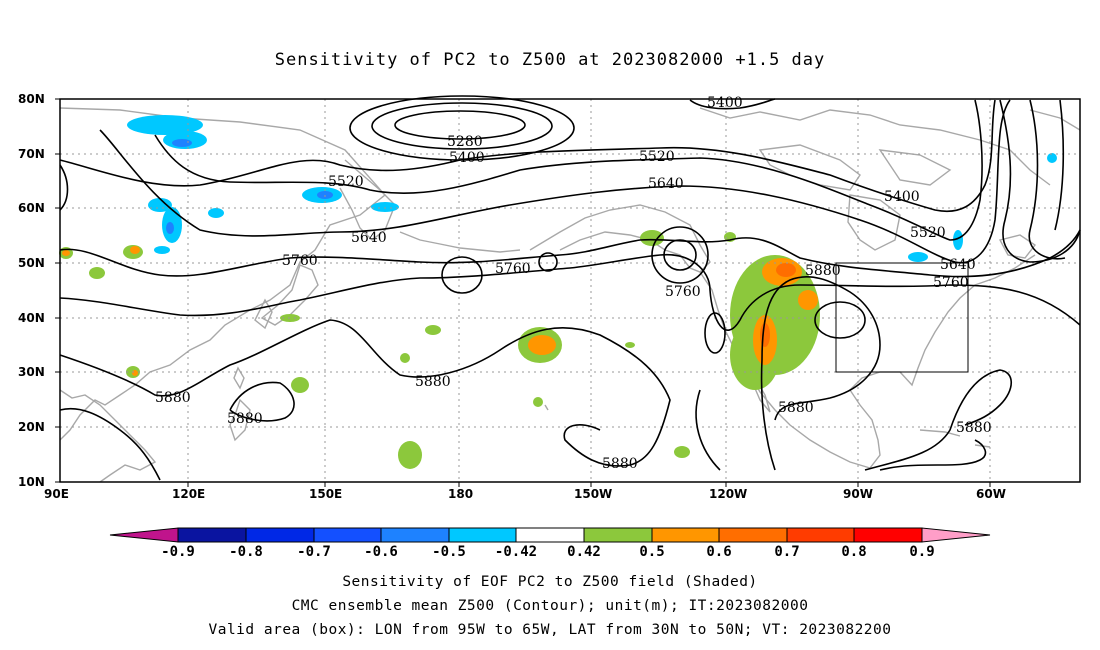  Describe the element at coordinates (31, 372) in the screenshot. I see `lat-label: 30N` at that location.